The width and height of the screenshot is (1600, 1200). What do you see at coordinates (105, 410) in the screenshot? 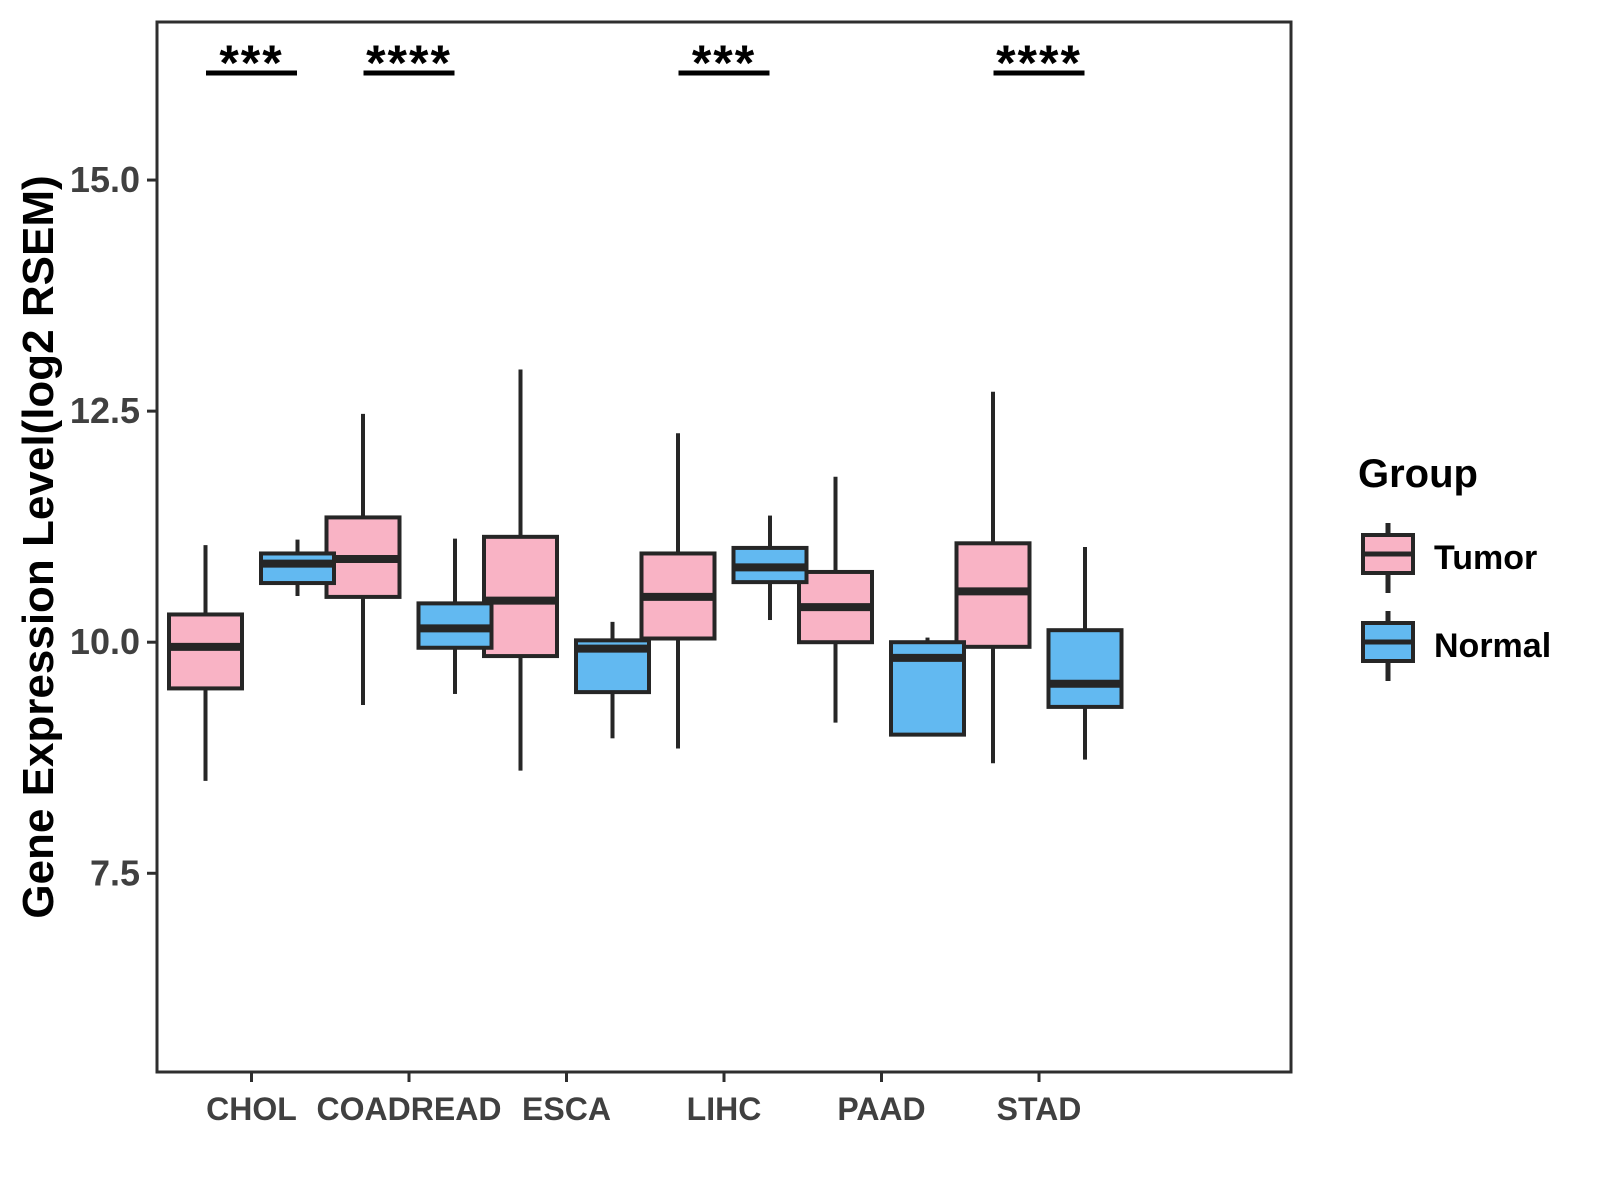
I see `y-tick-label: 12.5` at bounding box center [105, 410].